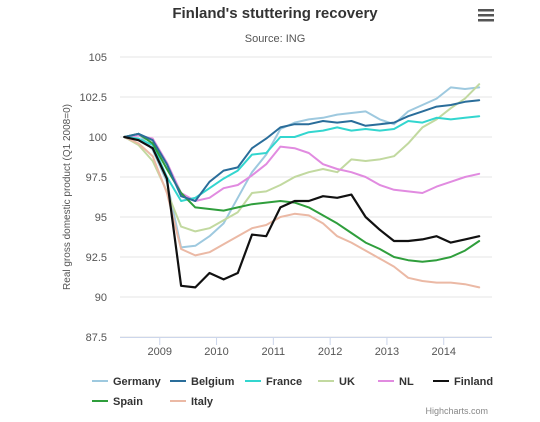 This screenshot has height=422, width=540. Describe the element at coordinates (473, 382) in the screenshot. I see `legend-label: Finland` at that location.